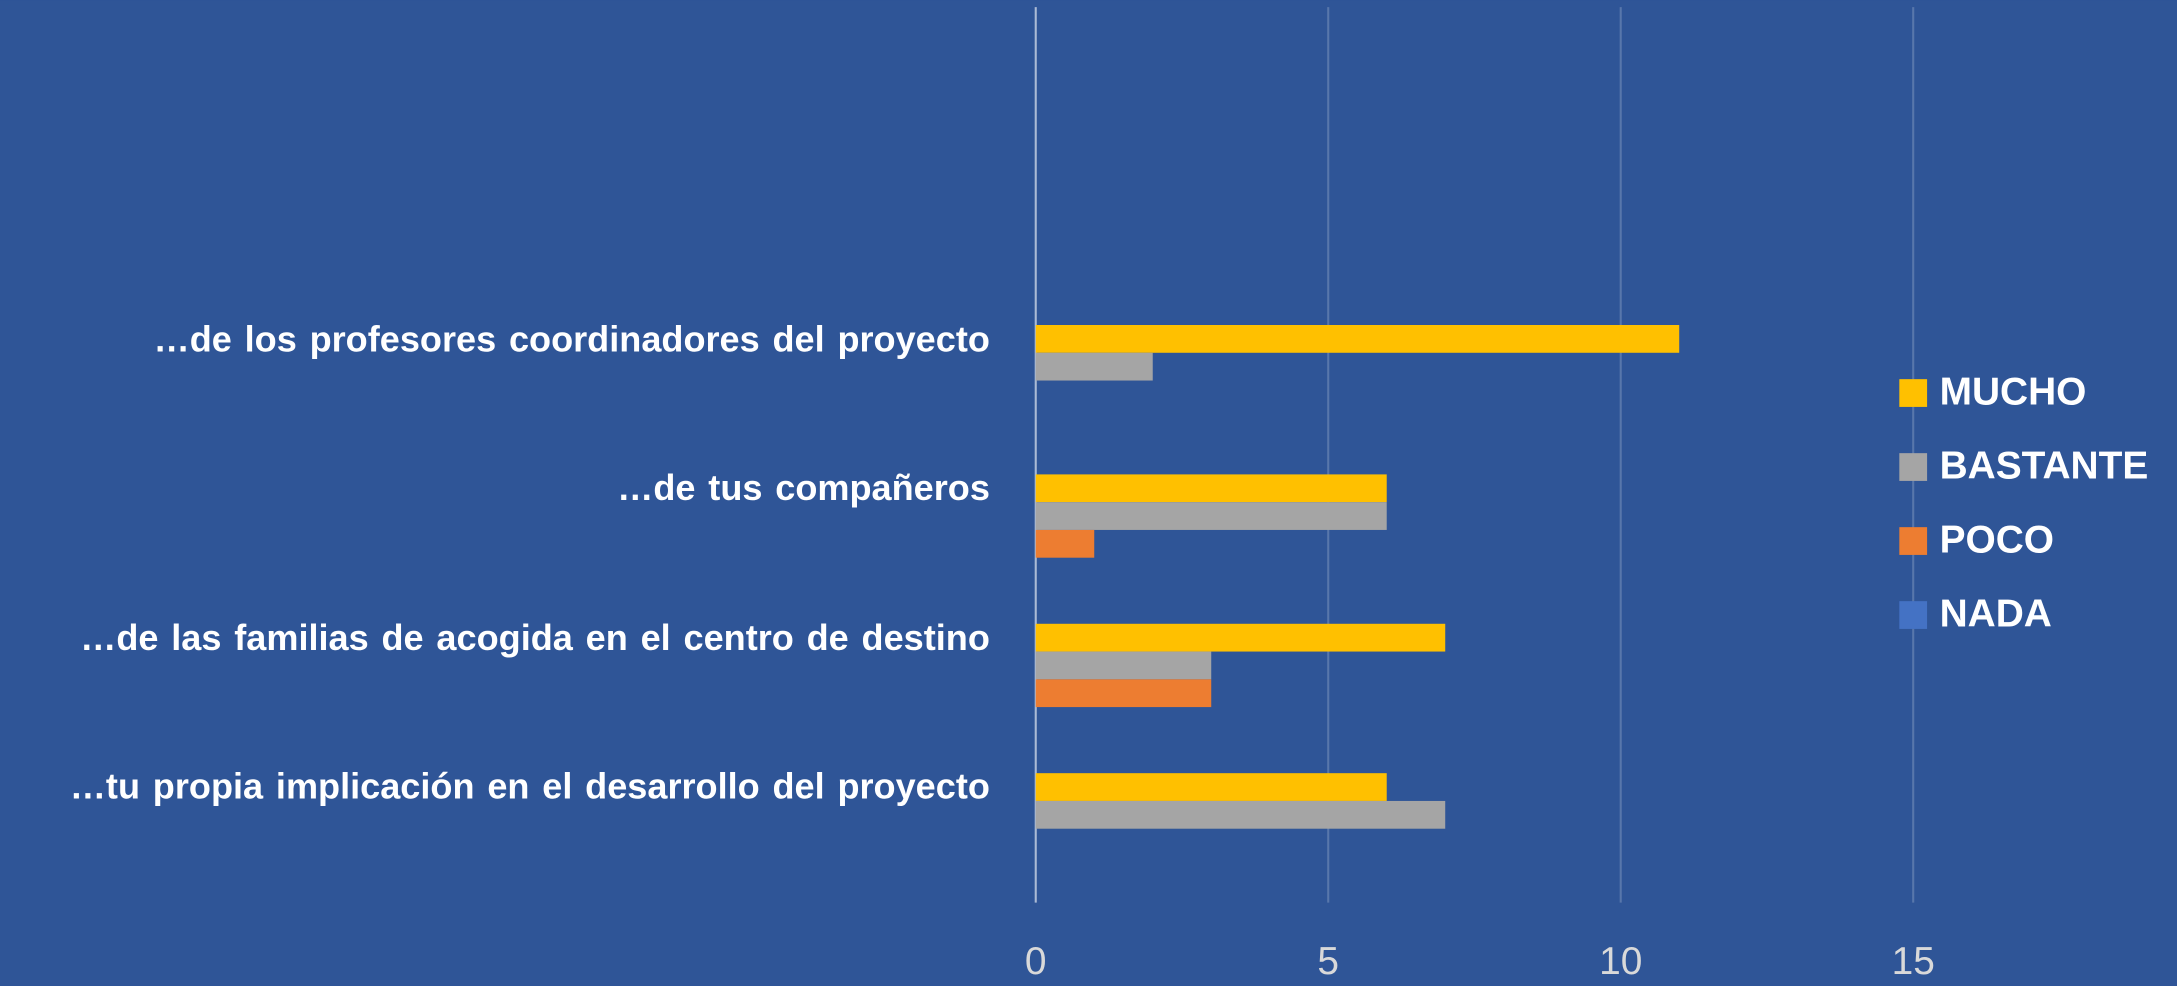 This screenshot has height=986, width=2177. What do you see at coordinates (1913, 961) in the screenshot?
I see `x-tick-label: 15` at bounding box center [1913, 961].